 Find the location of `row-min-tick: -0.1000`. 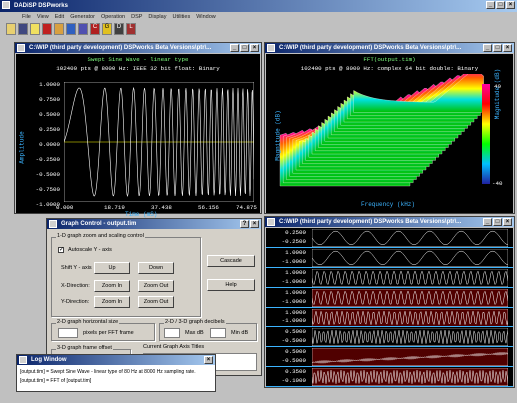

row-min-tick: -0.1000 is located at coordinates (293, 381).